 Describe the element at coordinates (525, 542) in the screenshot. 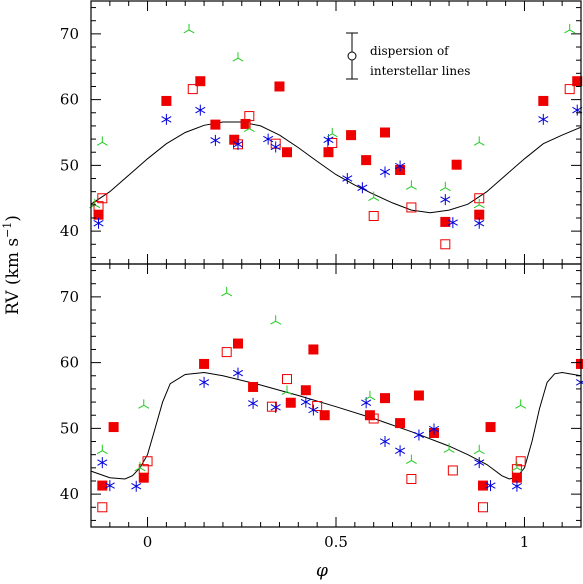

I see `bottom-x-tick-label: 1` at that location.